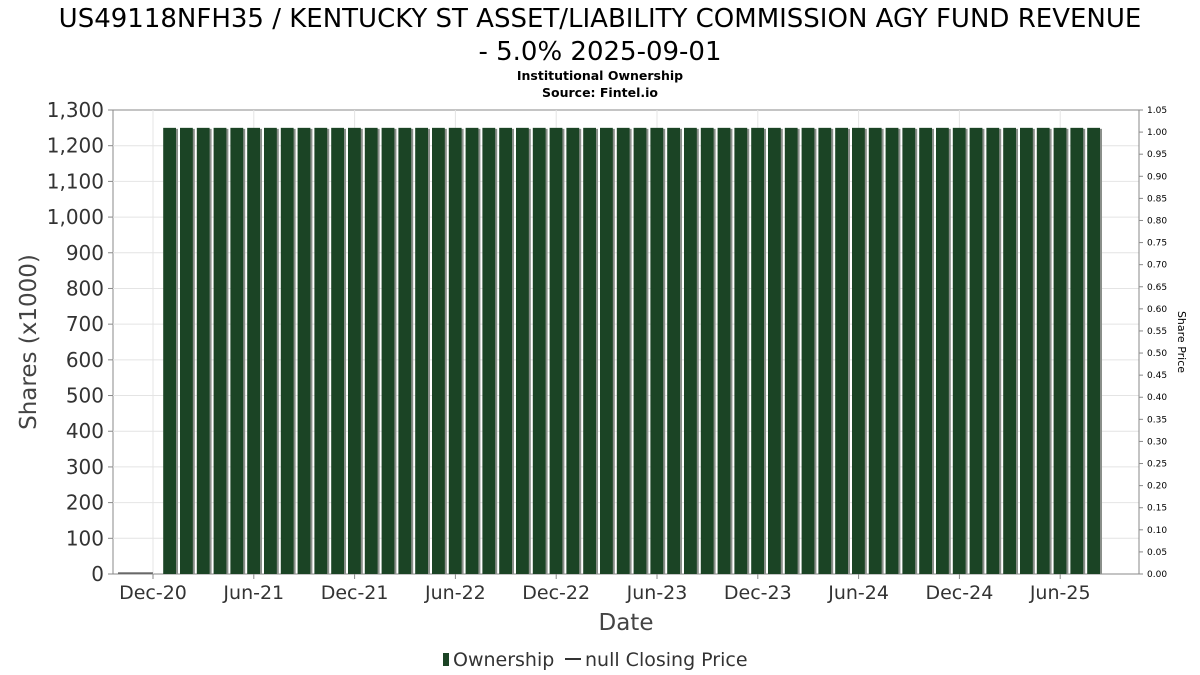 The width and height of the screenshot is (1200, 675). What do you see at coordinates (1157, 487) in the screenshot?
I see `y2-tick-label: 0.20` at bounding box center [1157, 487].